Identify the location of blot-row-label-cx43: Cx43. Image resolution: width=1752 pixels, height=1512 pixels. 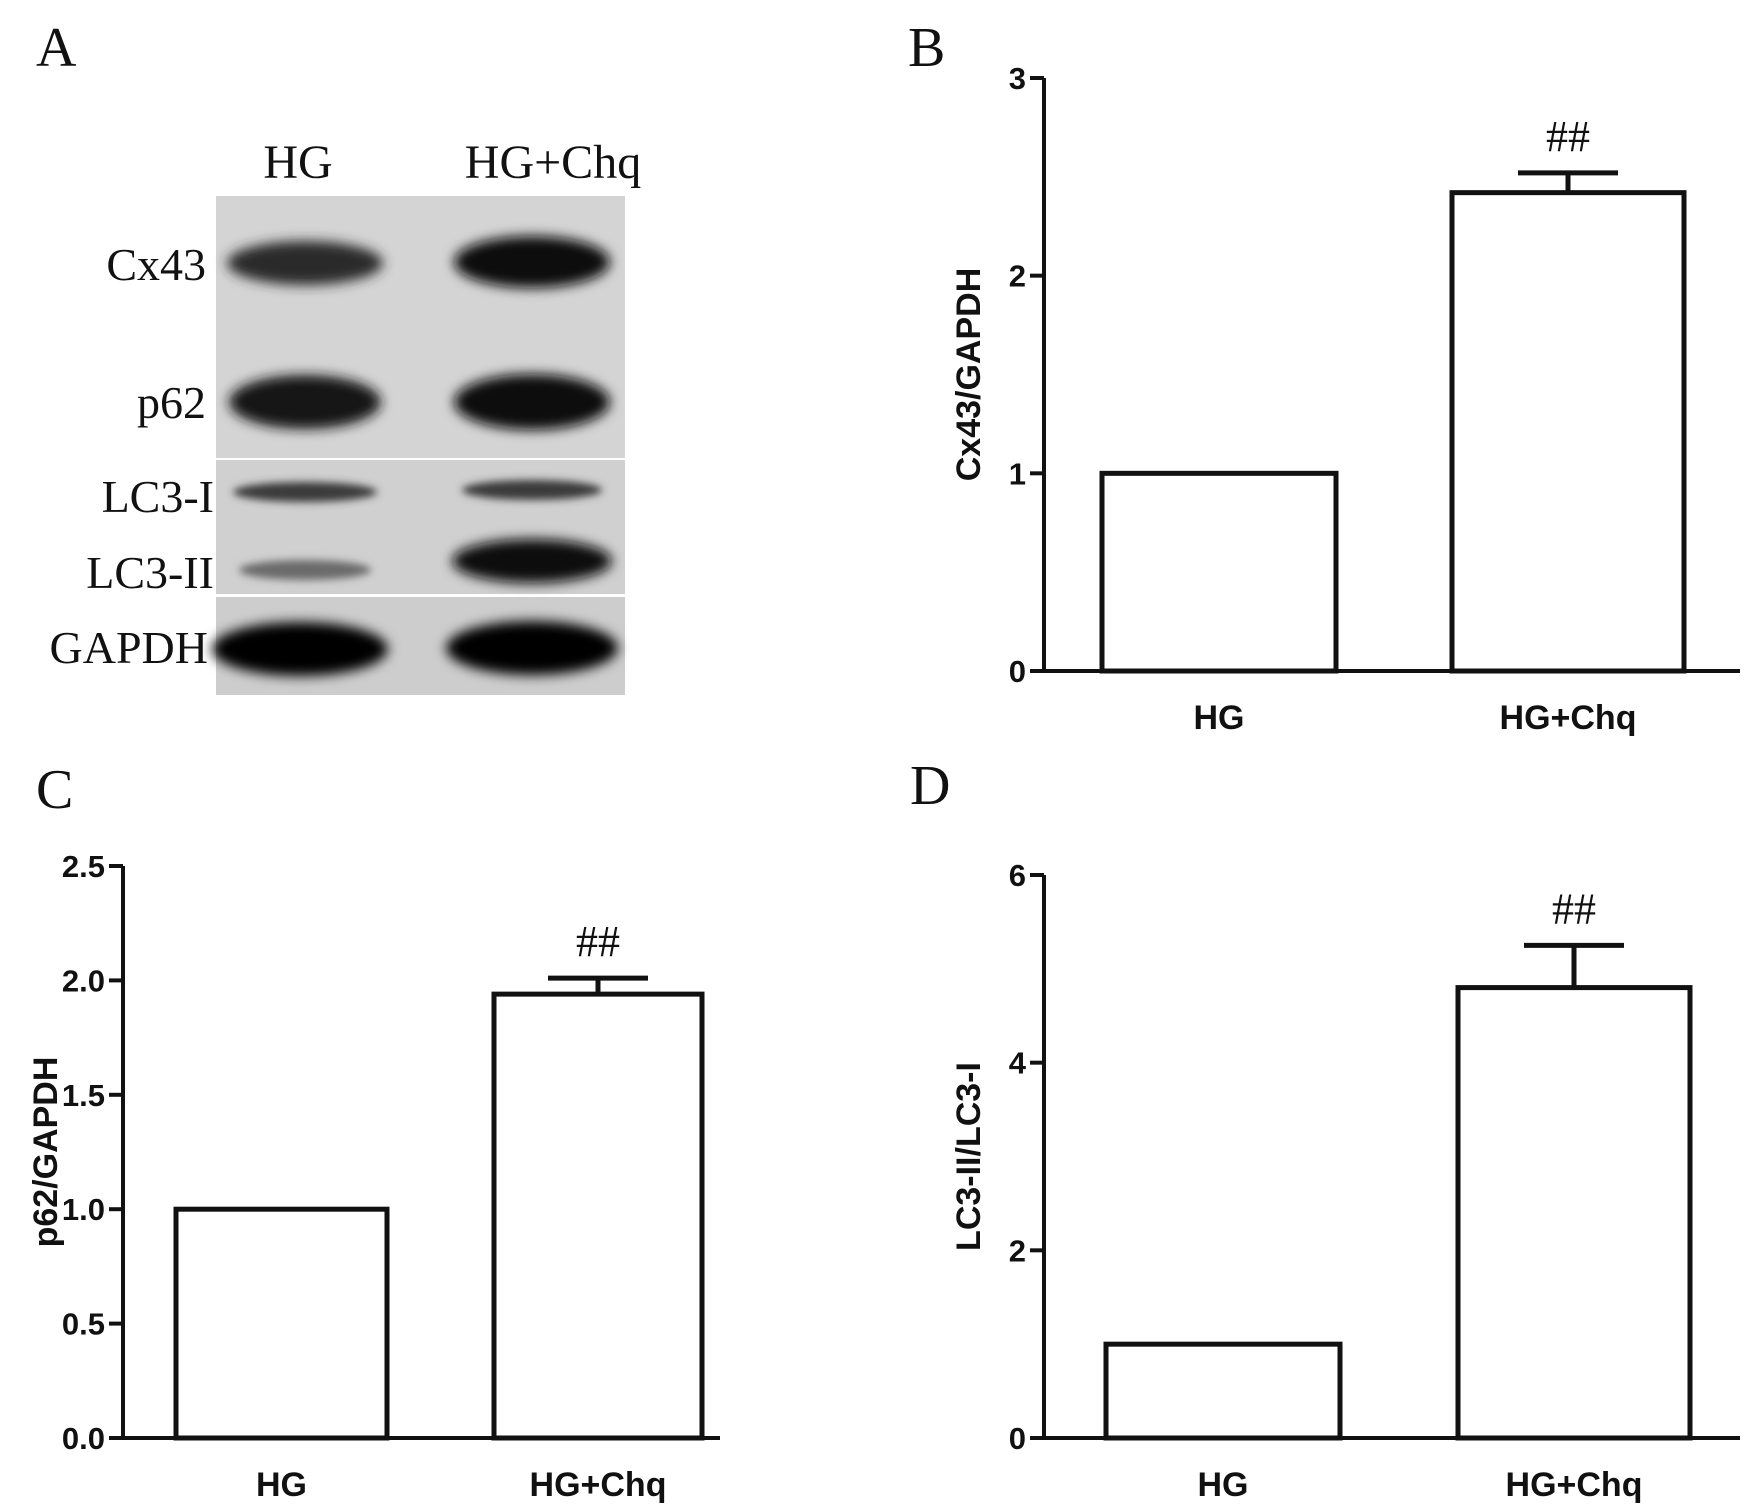
(156, 264).